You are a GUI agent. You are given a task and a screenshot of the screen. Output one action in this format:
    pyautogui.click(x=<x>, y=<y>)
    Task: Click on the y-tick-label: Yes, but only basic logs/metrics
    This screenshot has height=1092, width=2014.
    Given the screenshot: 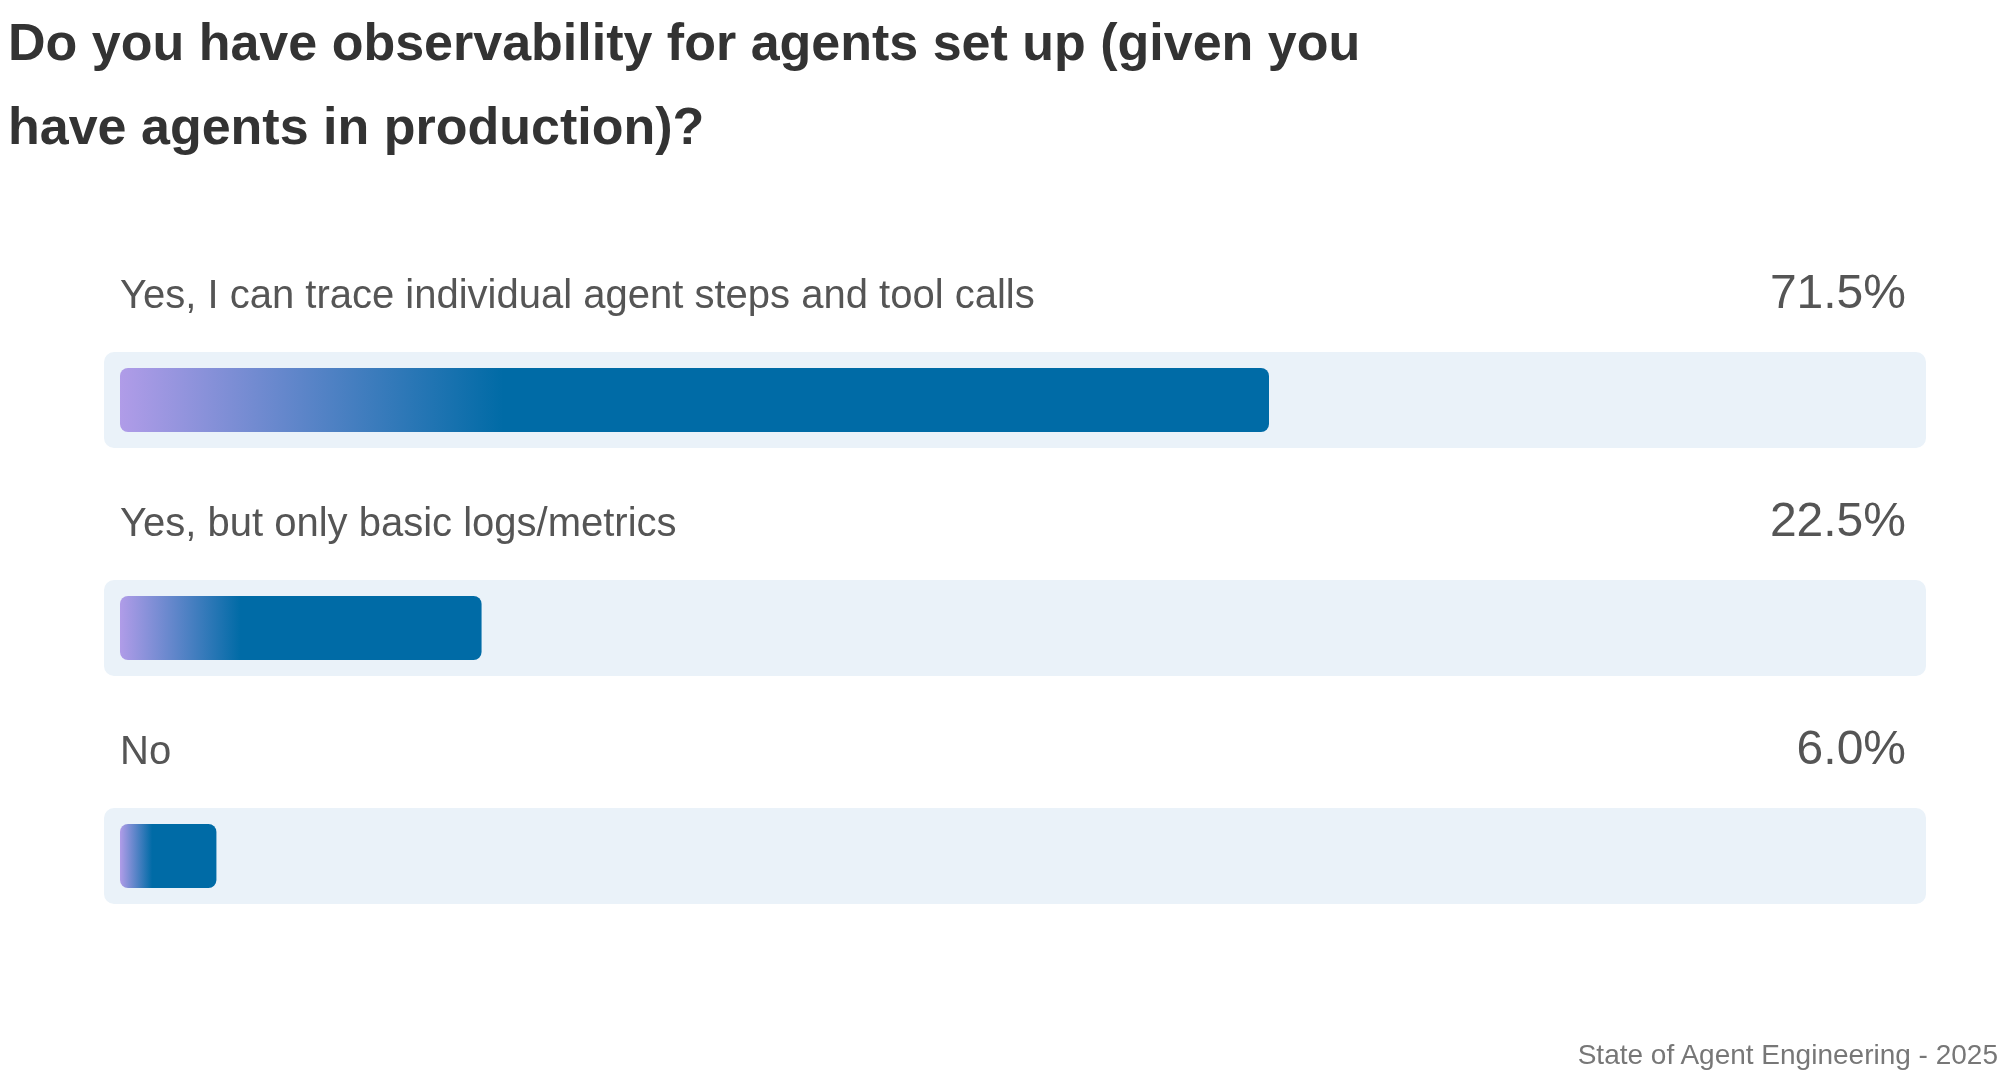 What is the action you would take?
    pyautogui.click(x=398, y=522)
    